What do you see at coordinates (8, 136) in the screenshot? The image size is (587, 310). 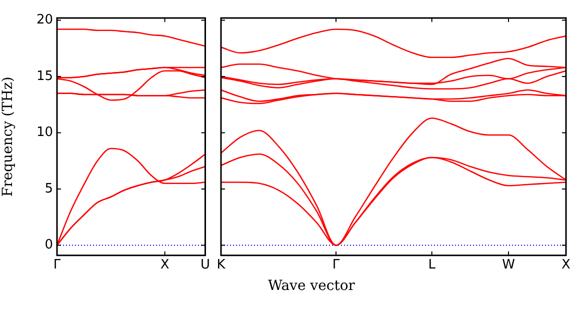 I see `y-axis-title: Frequency (THz)` at bounding box center [8, 136].